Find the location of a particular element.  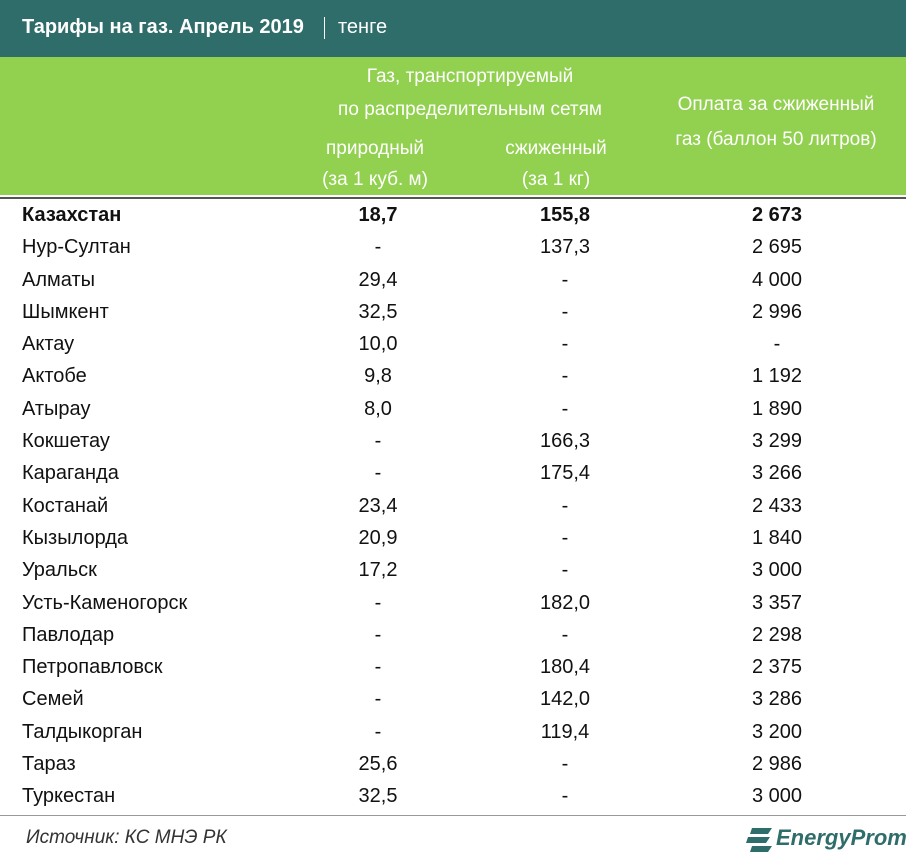

cell: 2 433 is located at coordinates (777, 505).